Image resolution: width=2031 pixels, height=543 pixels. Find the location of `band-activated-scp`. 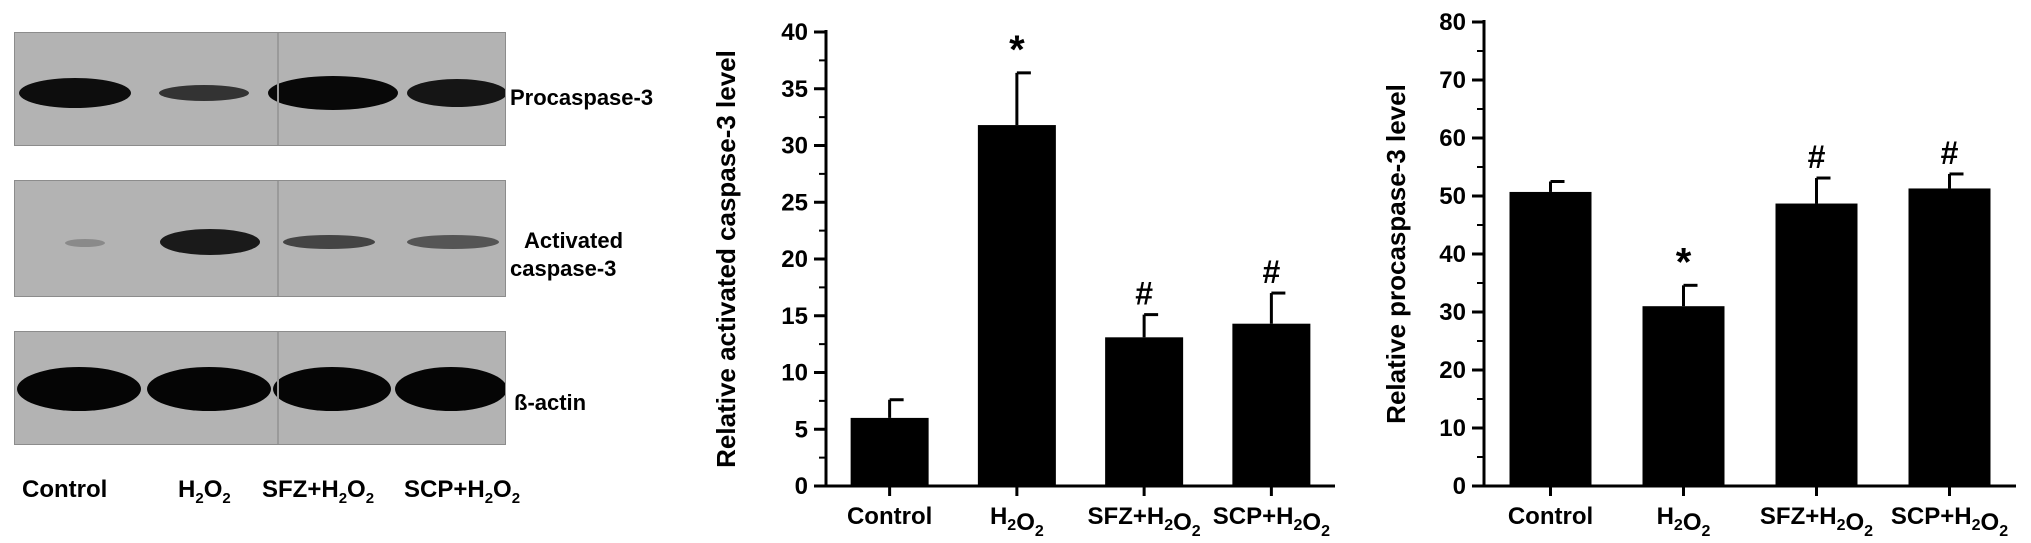

band-activated-scp is located at coordinates (453, 242).